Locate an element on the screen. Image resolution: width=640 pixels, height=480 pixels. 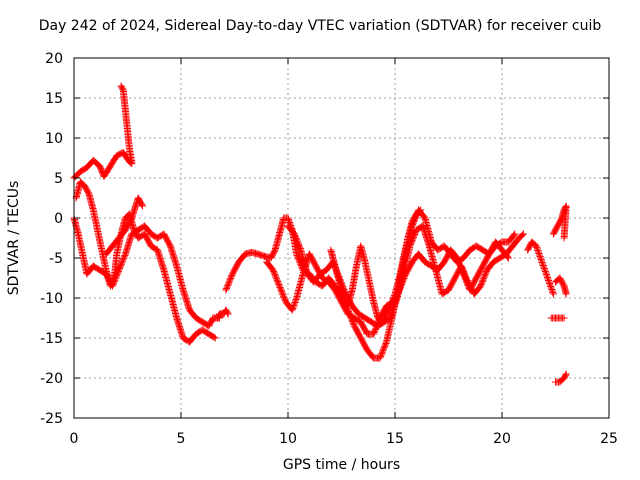
series-track-h is located at coordinates (405, 276).